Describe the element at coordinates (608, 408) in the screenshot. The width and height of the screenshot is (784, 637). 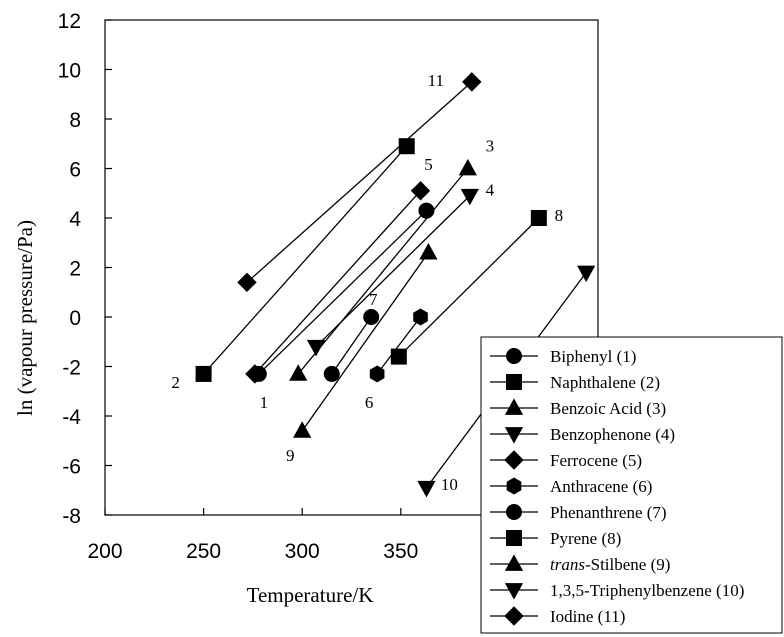
I see `legend-label: Benzoic Acid (3)` at that location.